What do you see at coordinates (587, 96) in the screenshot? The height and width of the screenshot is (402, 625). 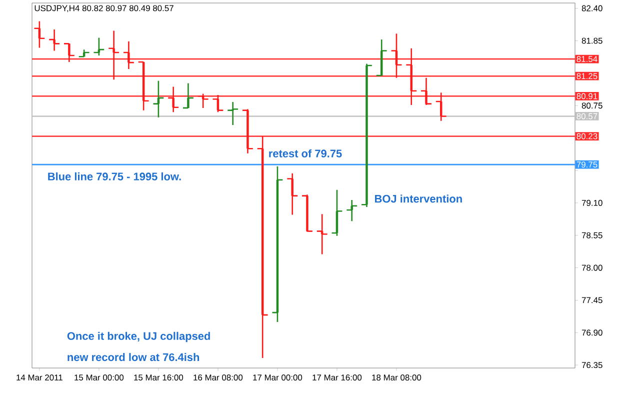 I see `ref-line-label: 80.91` at bounding box center [587, 96].